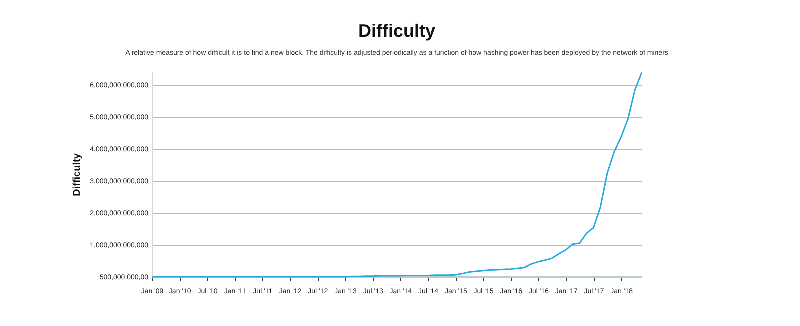 This screenshot has width=800, height=326. What do you see at coordinates (397, 30) in the screenshot?
I see `chart-title: Difficulty` at bounding box center [397, 30].